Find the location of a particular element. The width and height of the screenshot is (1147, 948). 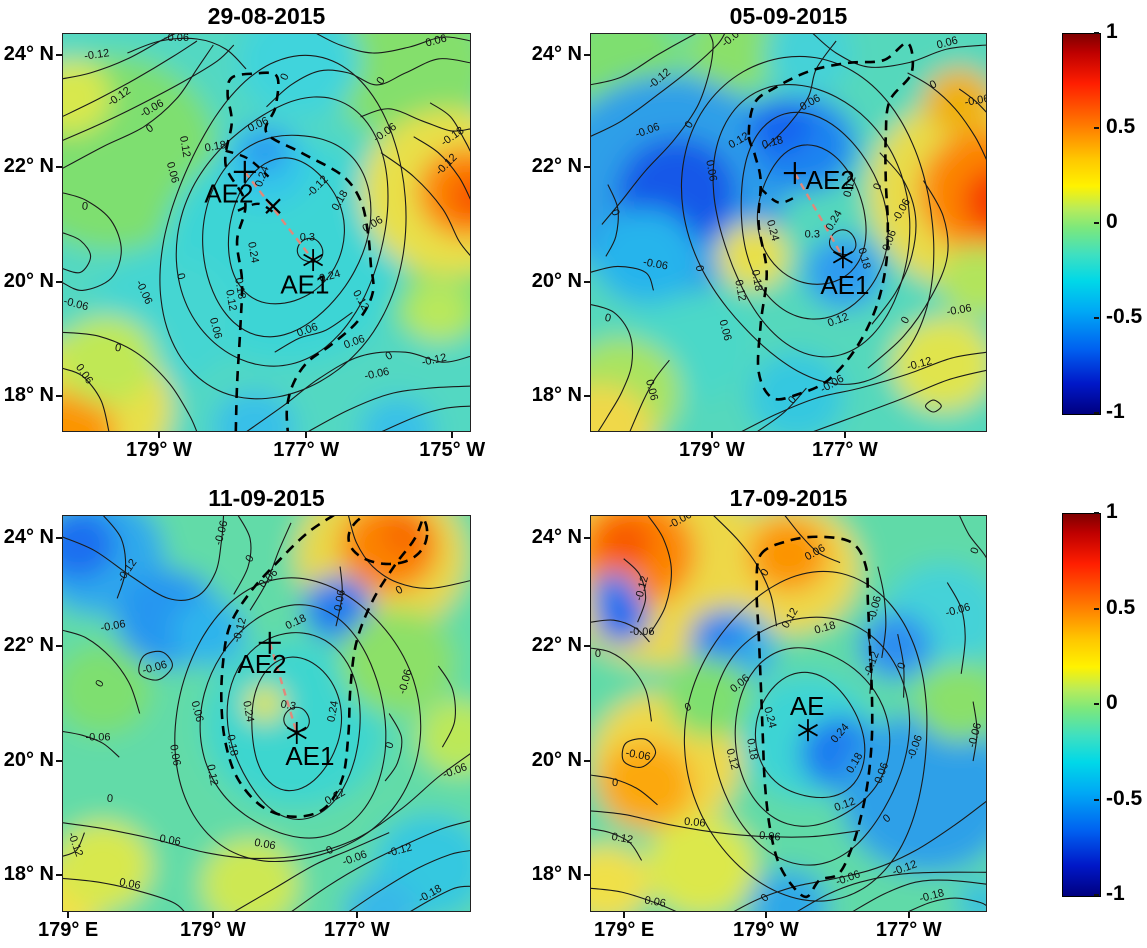

x-tick-label: 179° W is located at coordinates (159, 450).